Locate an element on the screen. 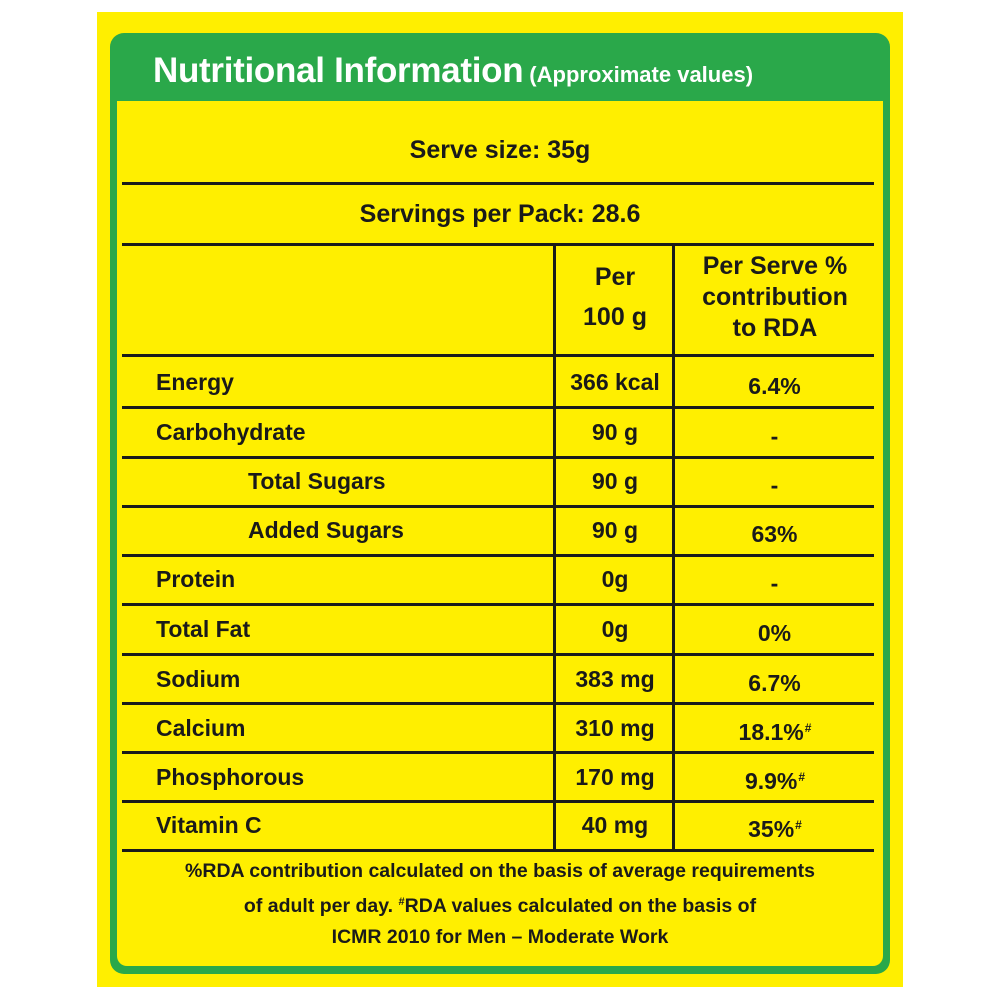 The width and height of the screenshot is (1000, 1000). nutrient-rda: 6.4% is located at coordinates (775, 382).